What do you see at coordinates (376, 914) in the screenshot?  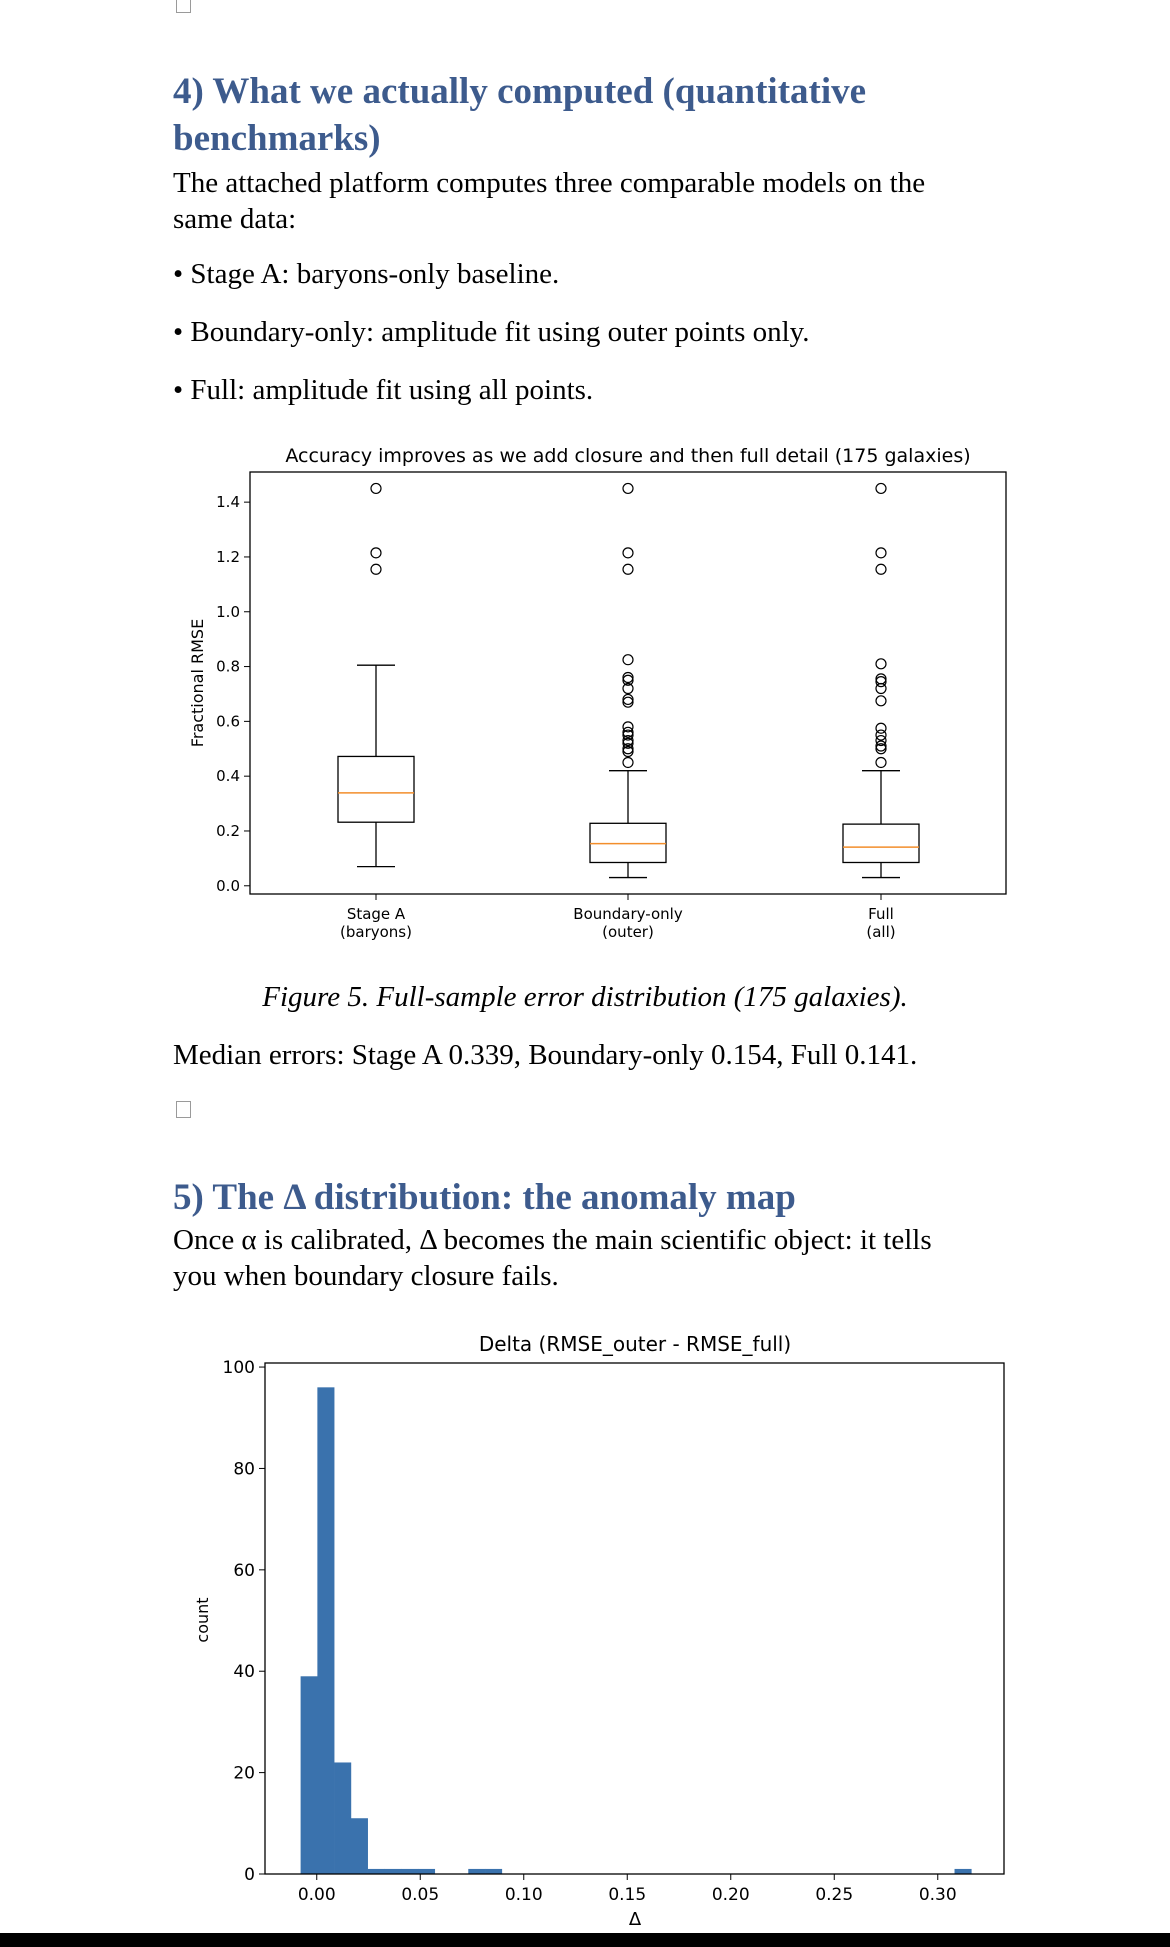 I see `x-tick-label: Stage A` at bounding box center [376, 914].